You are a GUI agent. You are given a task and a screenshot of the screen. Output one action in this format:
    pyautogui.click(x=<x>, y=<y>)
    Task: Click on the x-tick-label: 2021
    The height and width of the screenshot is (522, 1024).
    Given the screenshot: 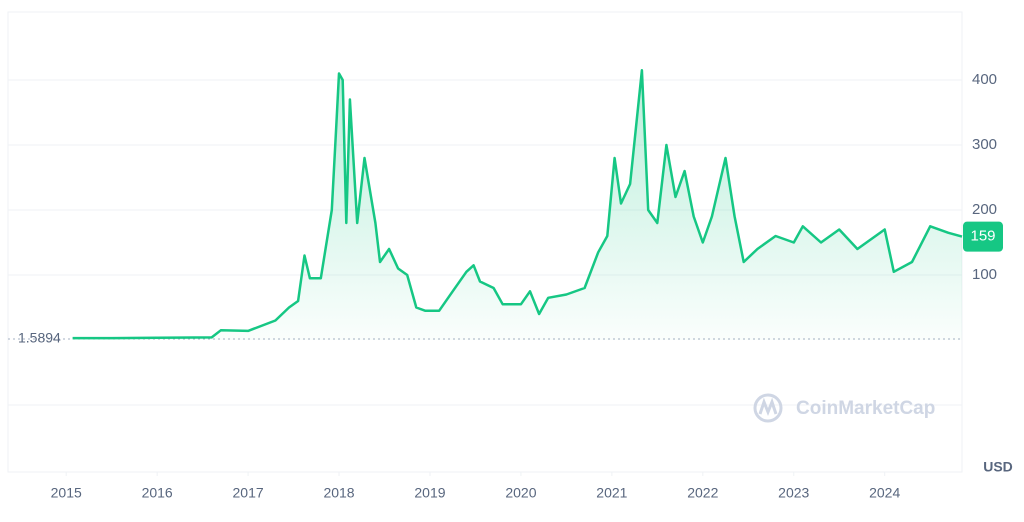 What is the action you would take?
    pyautogui.click(x=611, y=493)
    